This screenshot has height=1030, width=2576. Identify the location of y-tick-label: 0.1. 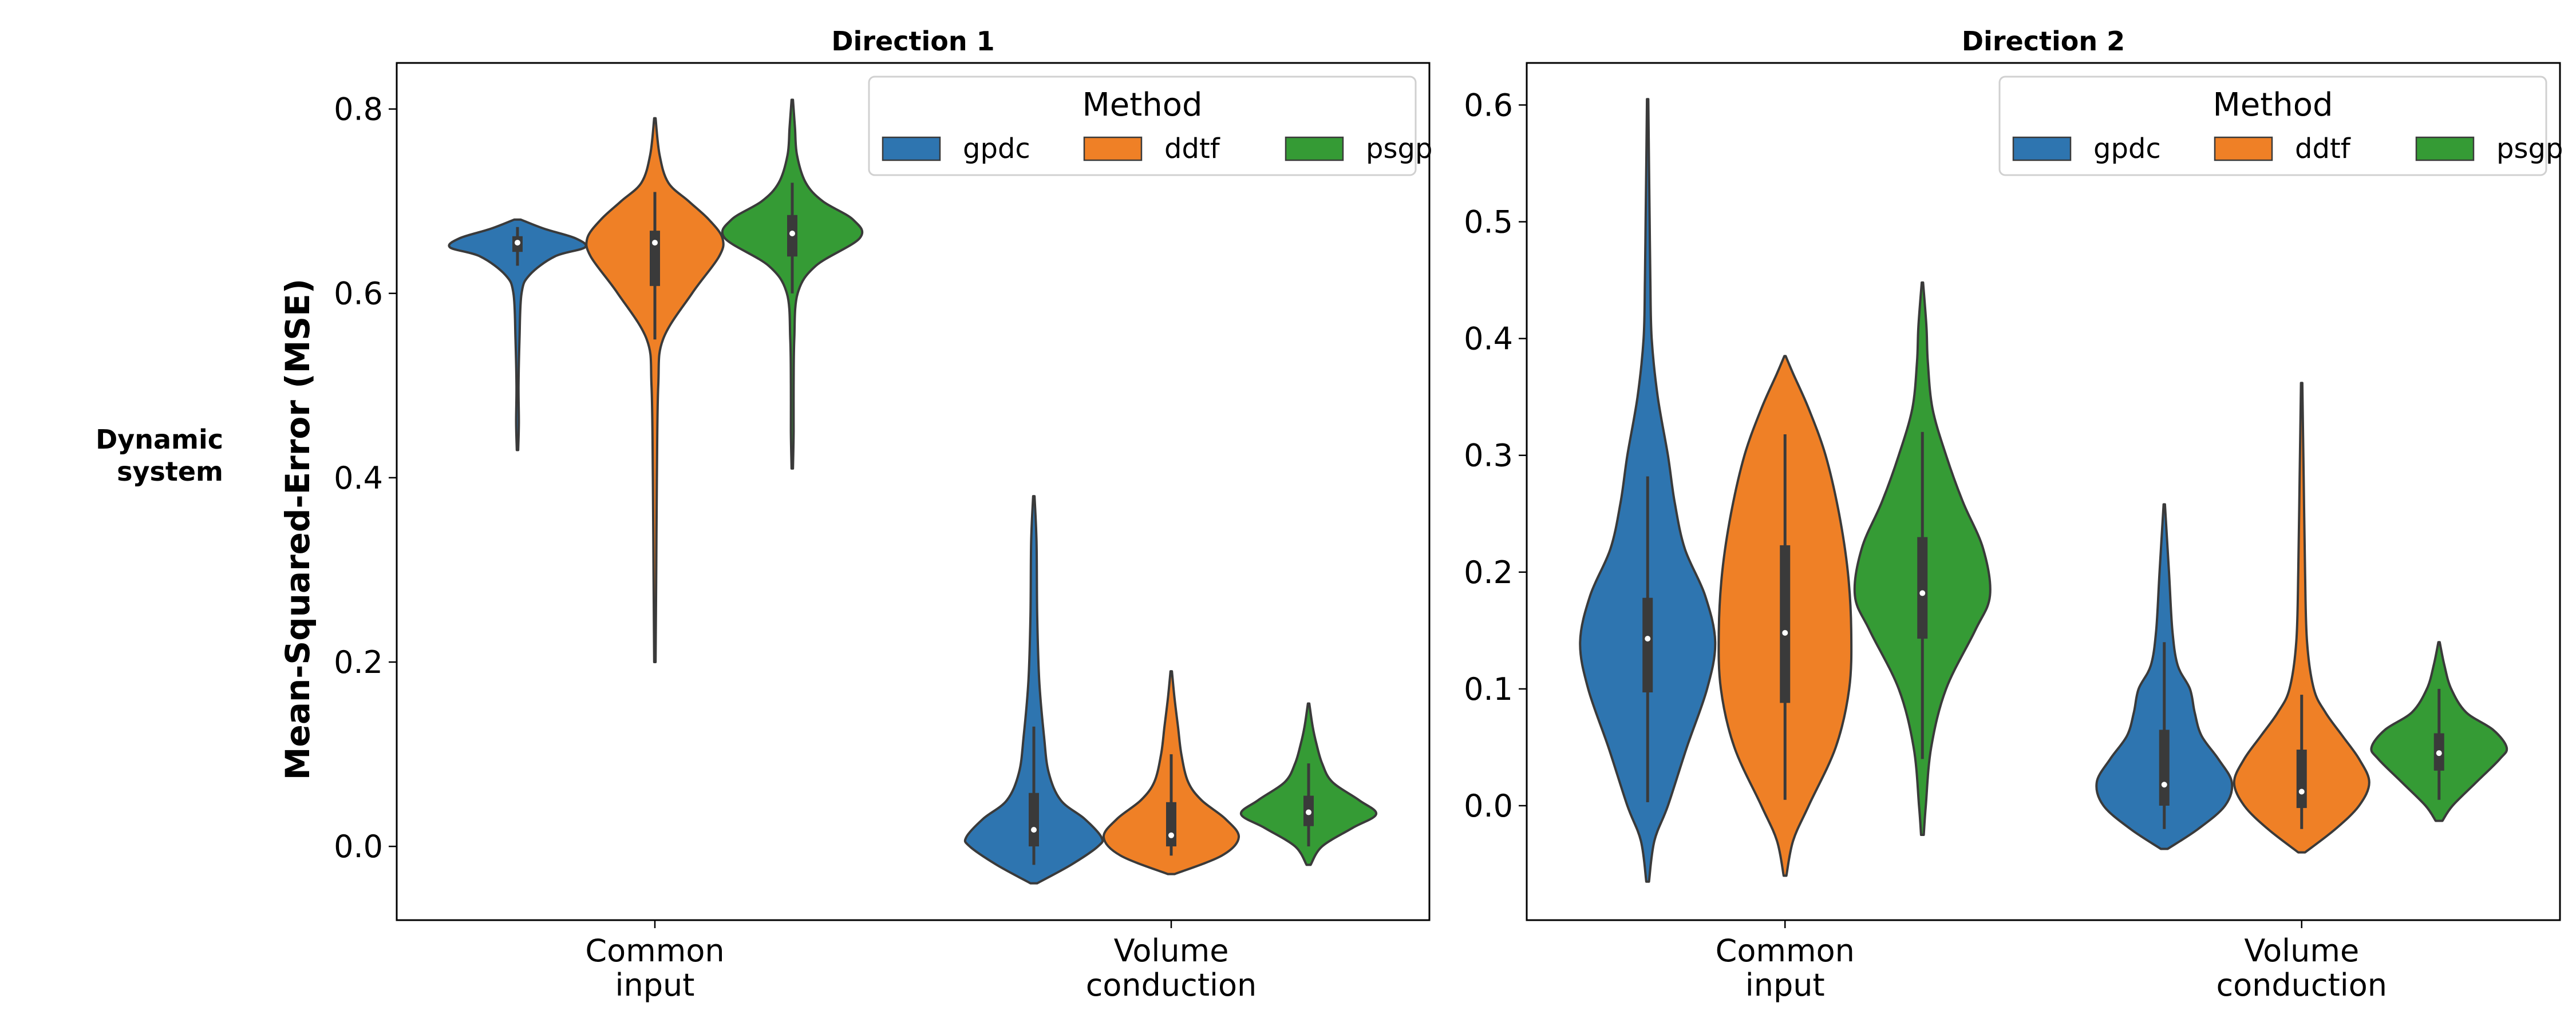
(1488, 689).